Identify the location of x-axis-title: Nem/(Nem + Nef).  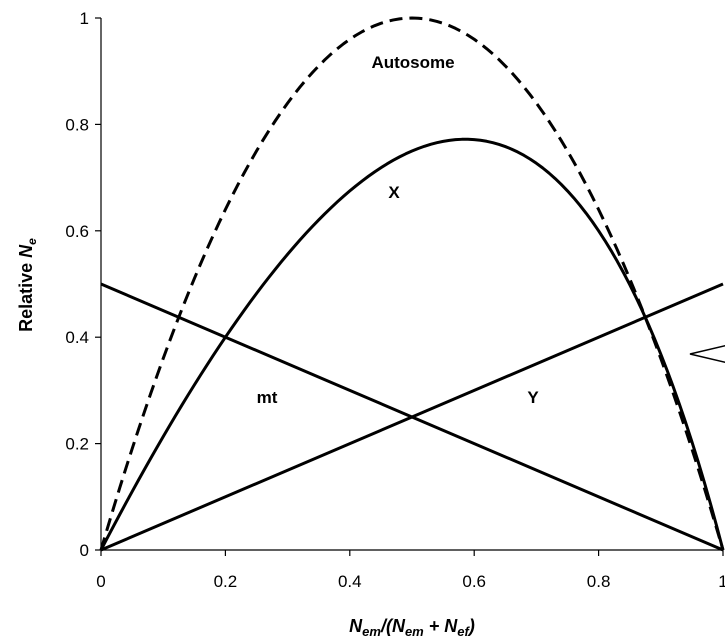
(412, 627).